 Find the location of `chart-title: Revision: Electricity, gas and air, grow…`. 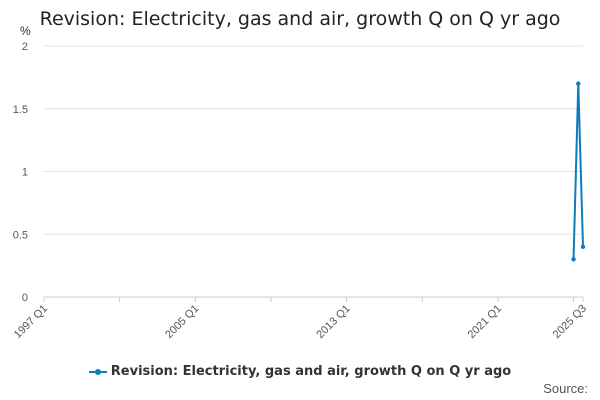

chart-title: Revision: Electricity, gas and air, grow… is located at coordinates (300, 19).